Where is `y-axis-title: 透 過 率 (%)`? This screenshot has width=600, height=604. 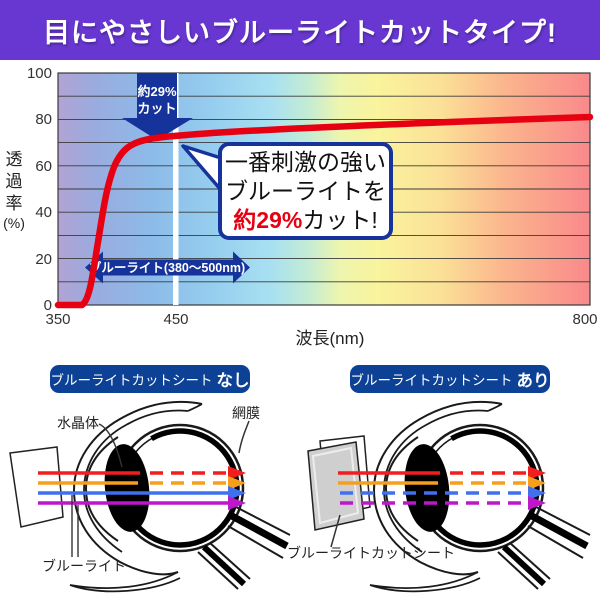 y-axis-title: 透 過 率 (%) is located at coordinates (14, 190).